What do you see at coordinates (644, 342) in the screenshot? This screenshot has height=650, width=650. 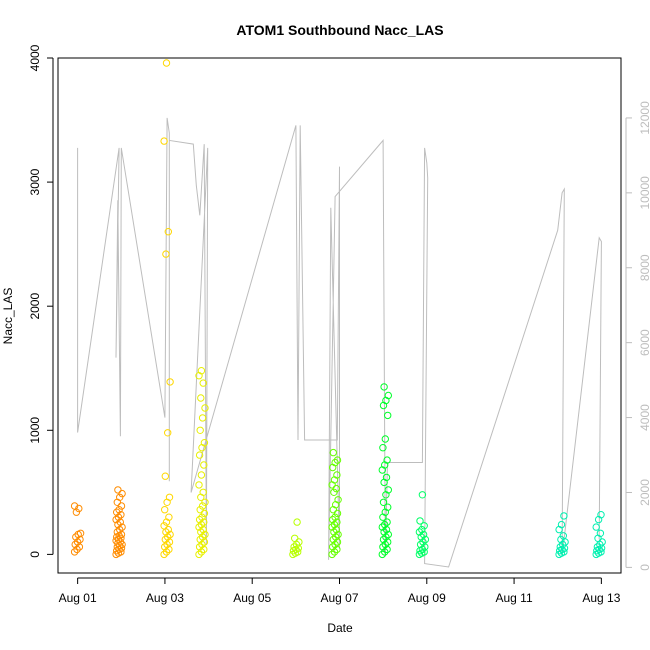 I see `y2-tick-label: 6000` at bounding box center [644, 342].